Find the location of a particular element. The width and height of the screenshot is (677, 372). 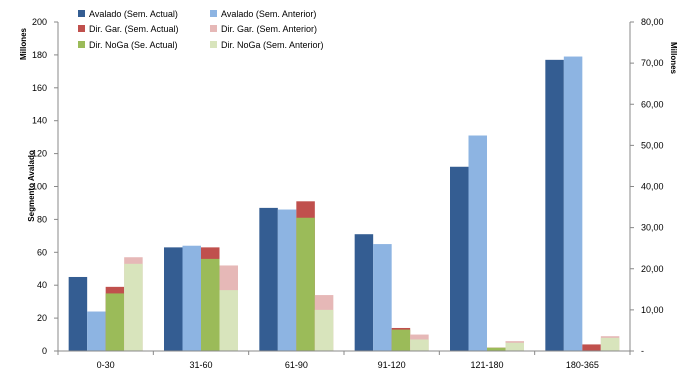

x-tick-label: 121-180 is located at coordinates (486, 365).